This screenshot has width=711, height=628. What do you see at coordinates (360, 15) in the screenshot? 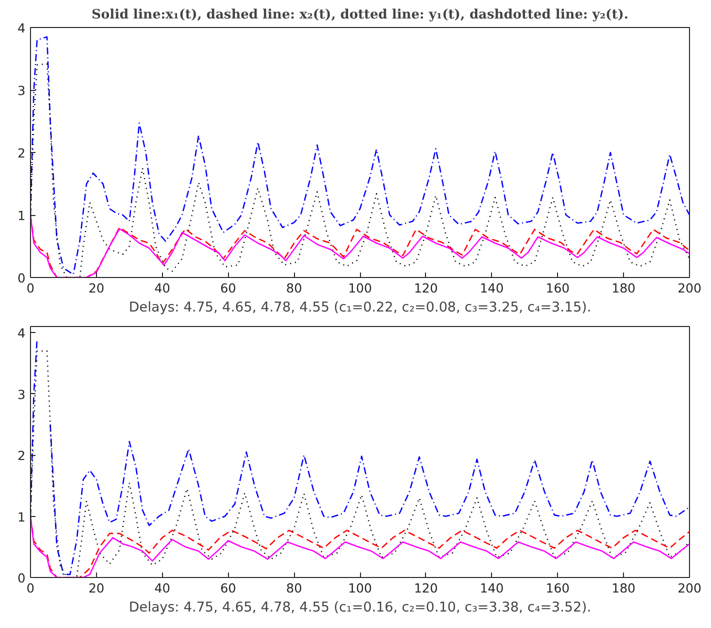
I see `chart-title: Solid line:x₁(t), dashed line: x₂(t), dotted line: y₁(t), dashdotted line: y₂(t).` at bounding box center [360, 15].